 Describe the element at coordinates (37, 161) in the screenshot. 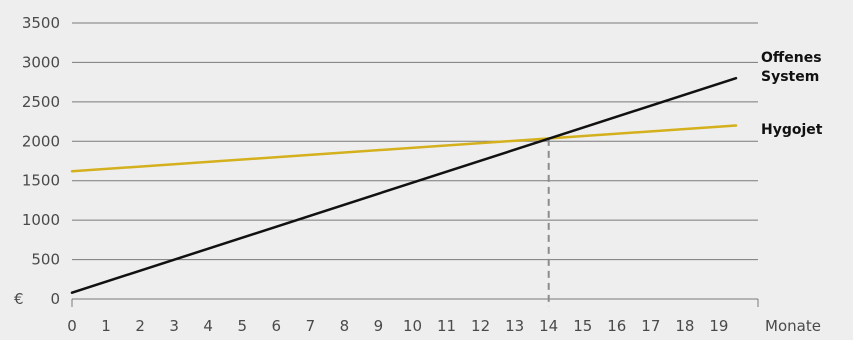

I see `y-axis: 0 500 1000 1500 2000 2500 3000 3500 €` at that location.